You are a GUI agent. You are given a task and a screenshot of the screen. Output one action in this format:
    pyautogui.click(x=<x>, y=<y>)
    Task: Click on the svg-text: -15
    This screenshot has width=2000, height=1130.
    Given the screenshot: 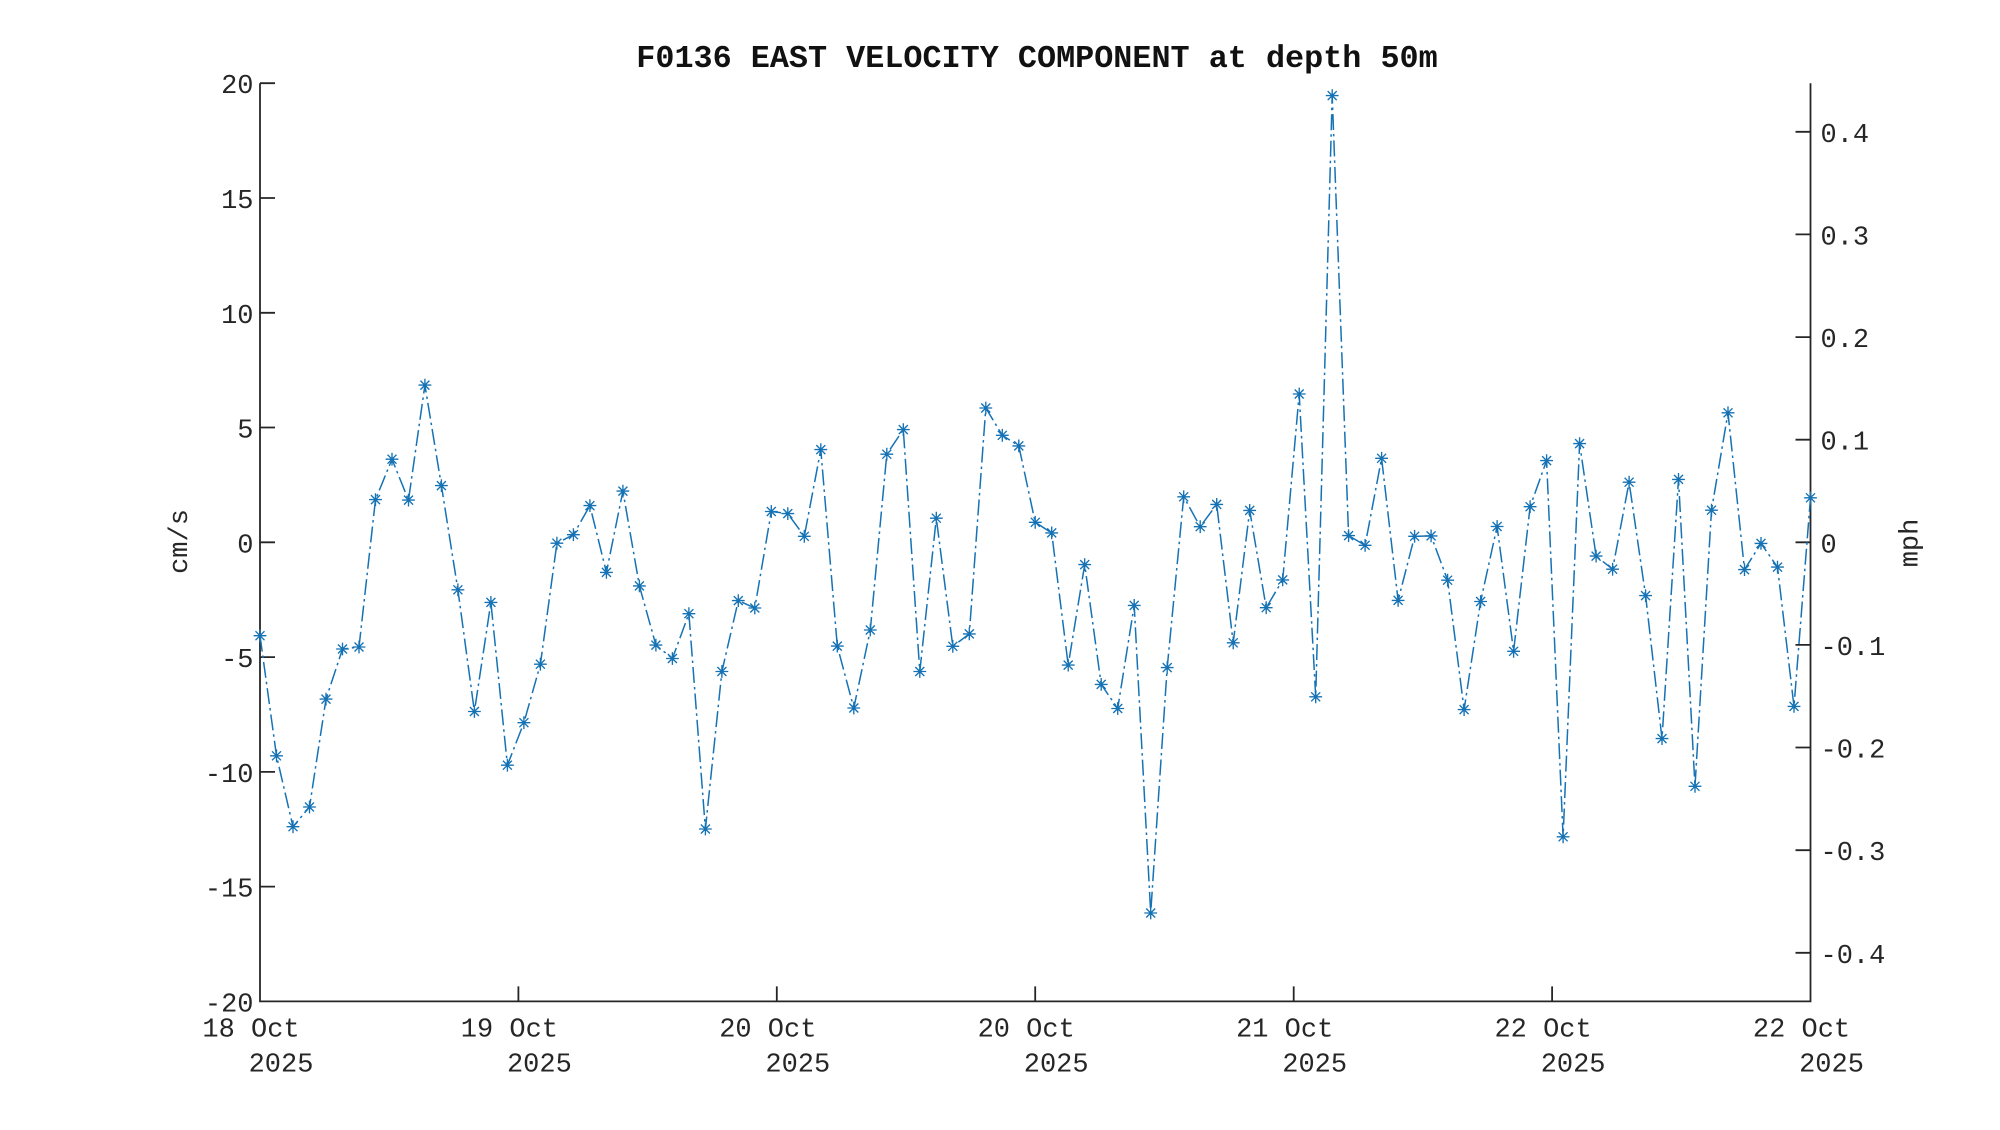 What is the action you would take?
    pyautogui.click(x=229, y=891)
    